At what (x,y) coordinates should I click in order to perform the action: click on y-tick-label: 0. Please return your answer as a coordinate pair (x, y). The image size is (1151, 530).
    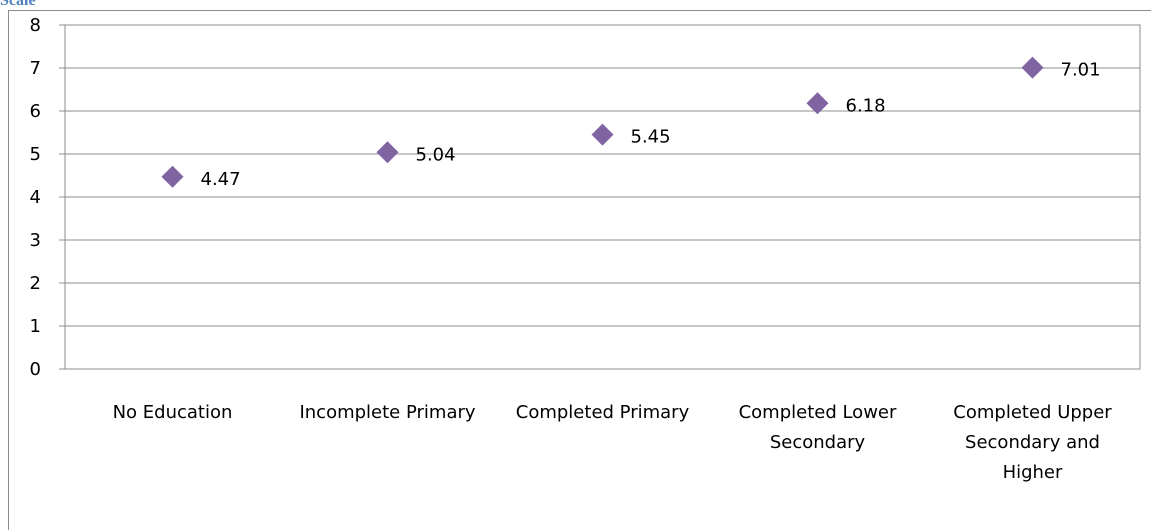
    Looking at the image, I should click on (35, 369).